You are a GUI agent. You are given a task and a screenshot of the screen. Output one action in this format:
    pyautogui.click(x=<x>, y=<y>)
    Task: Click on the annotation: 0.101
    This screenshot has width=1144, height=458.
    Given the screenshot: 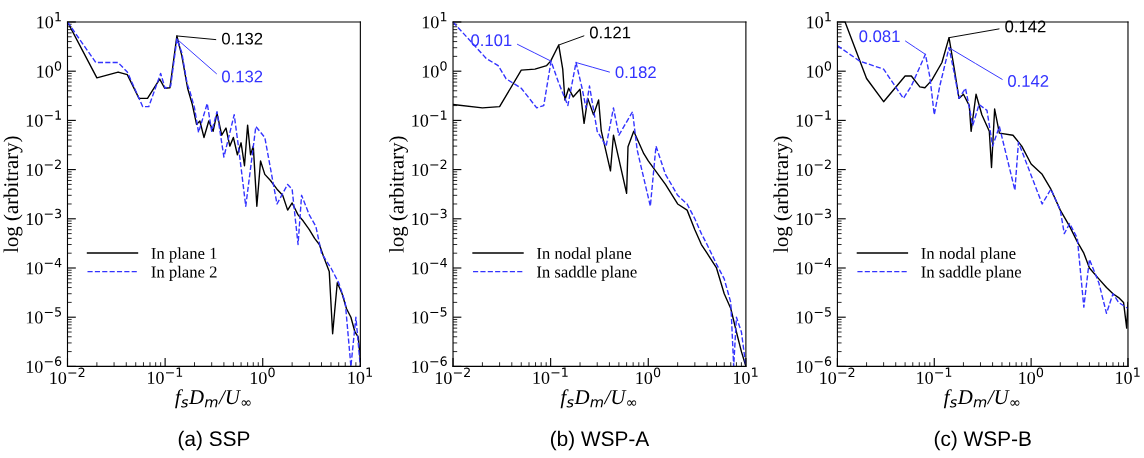 What is the action you would take?
    pyautogui.click(x=491, y=40)
    